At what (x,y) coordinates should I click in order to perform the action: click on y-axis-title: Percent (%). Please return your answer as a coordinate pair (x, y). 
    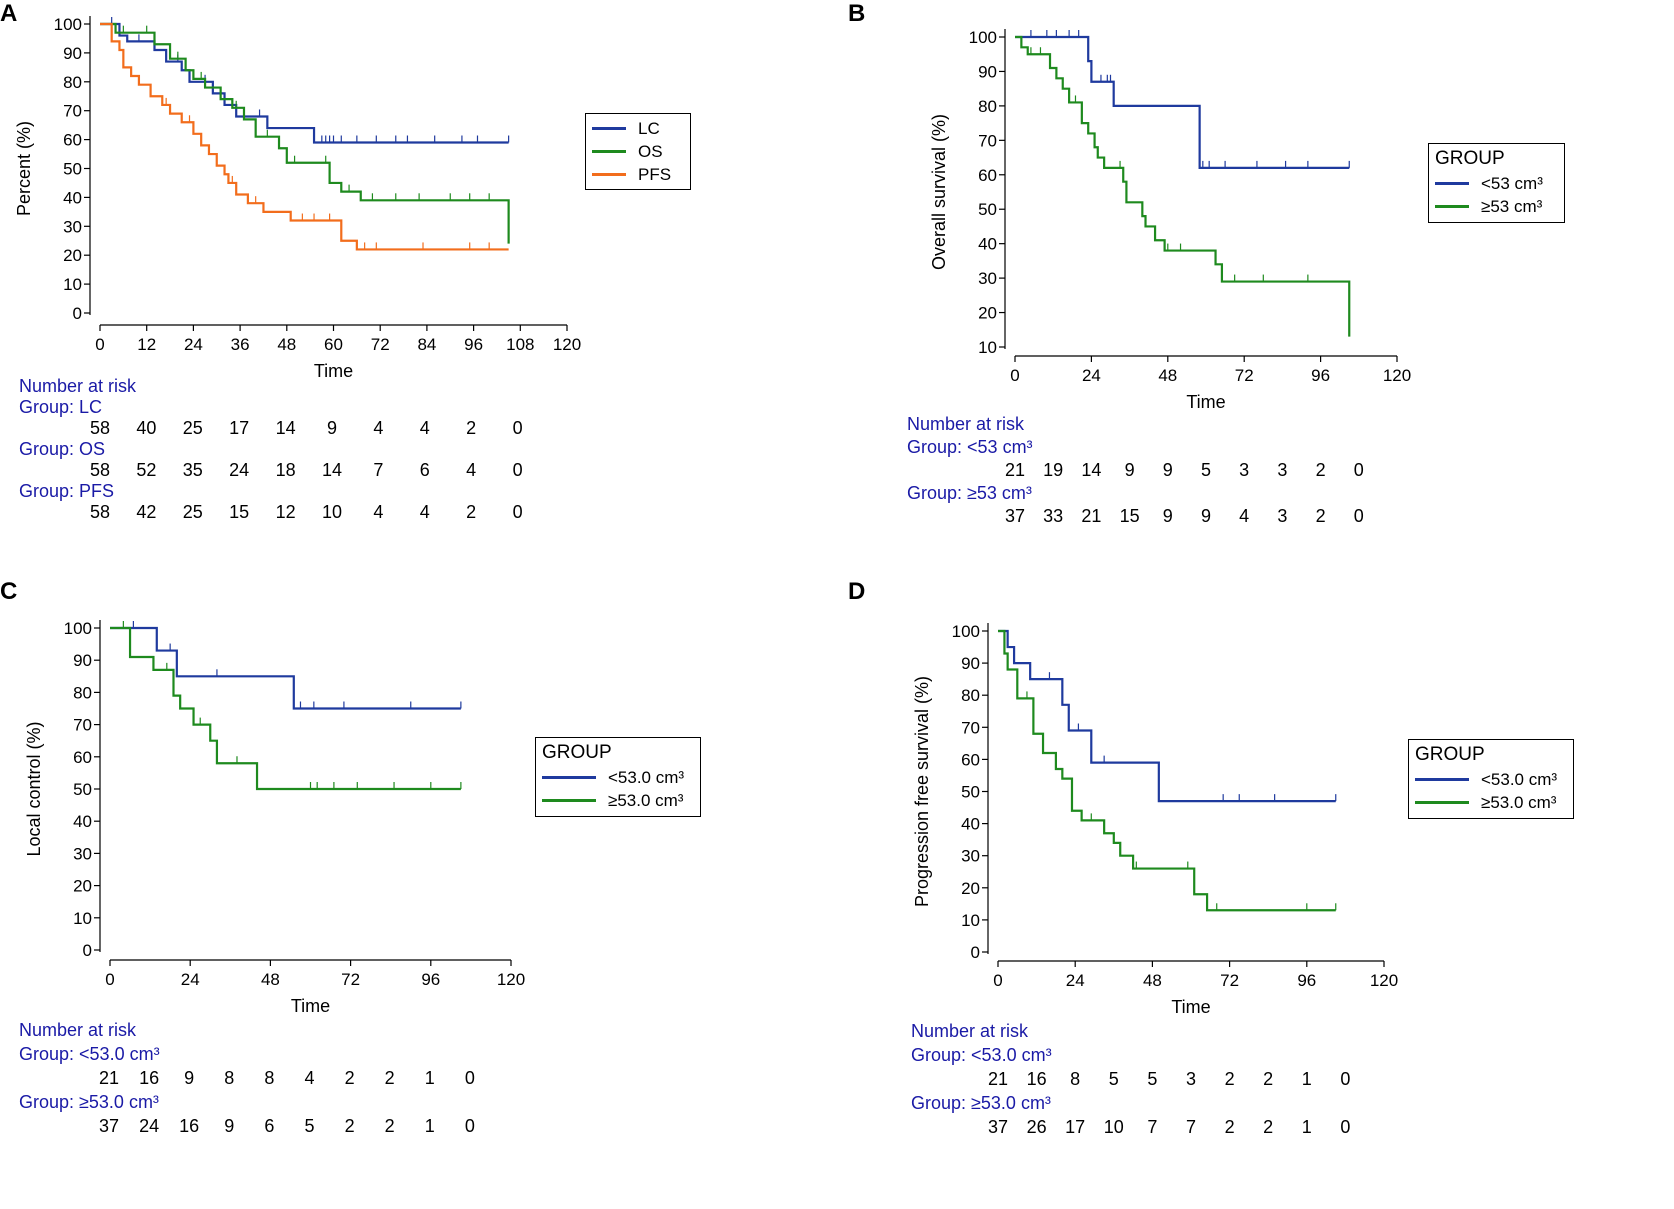
    Looking at the image, I should click on (24, 168).